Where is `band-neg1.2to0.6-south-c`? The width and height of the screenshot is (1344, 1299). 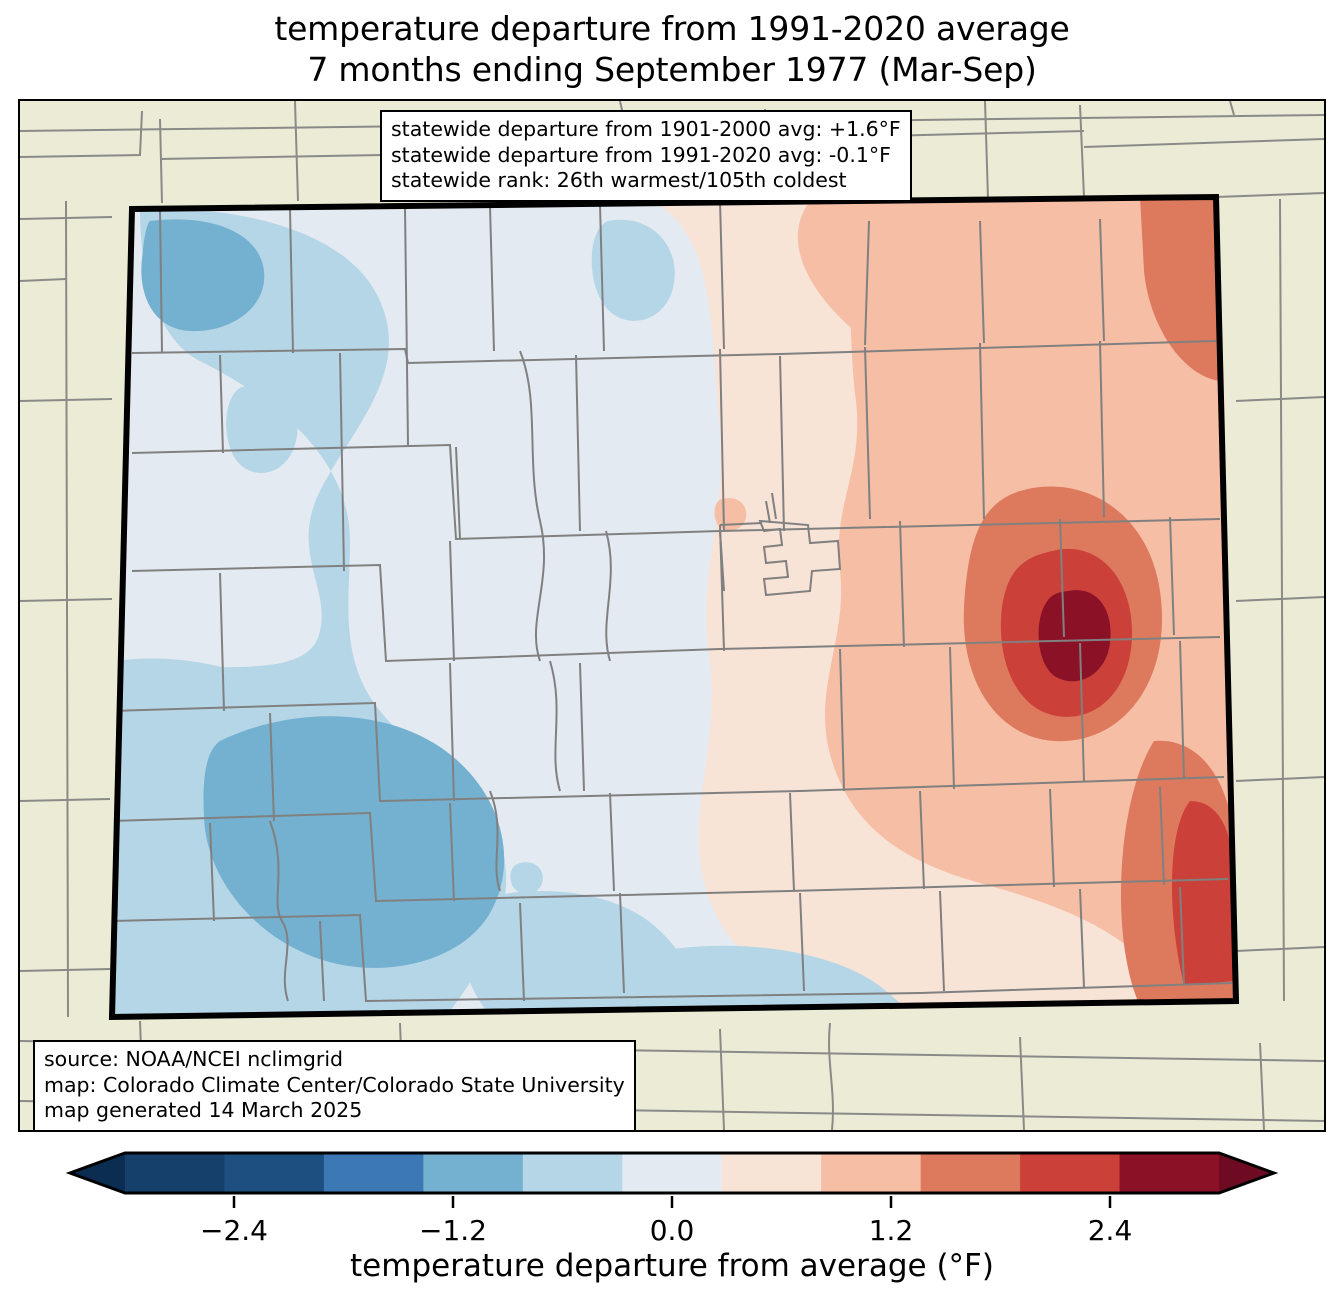
band-neg1.2to0.6-south-c is located at coordinates (577, 953).